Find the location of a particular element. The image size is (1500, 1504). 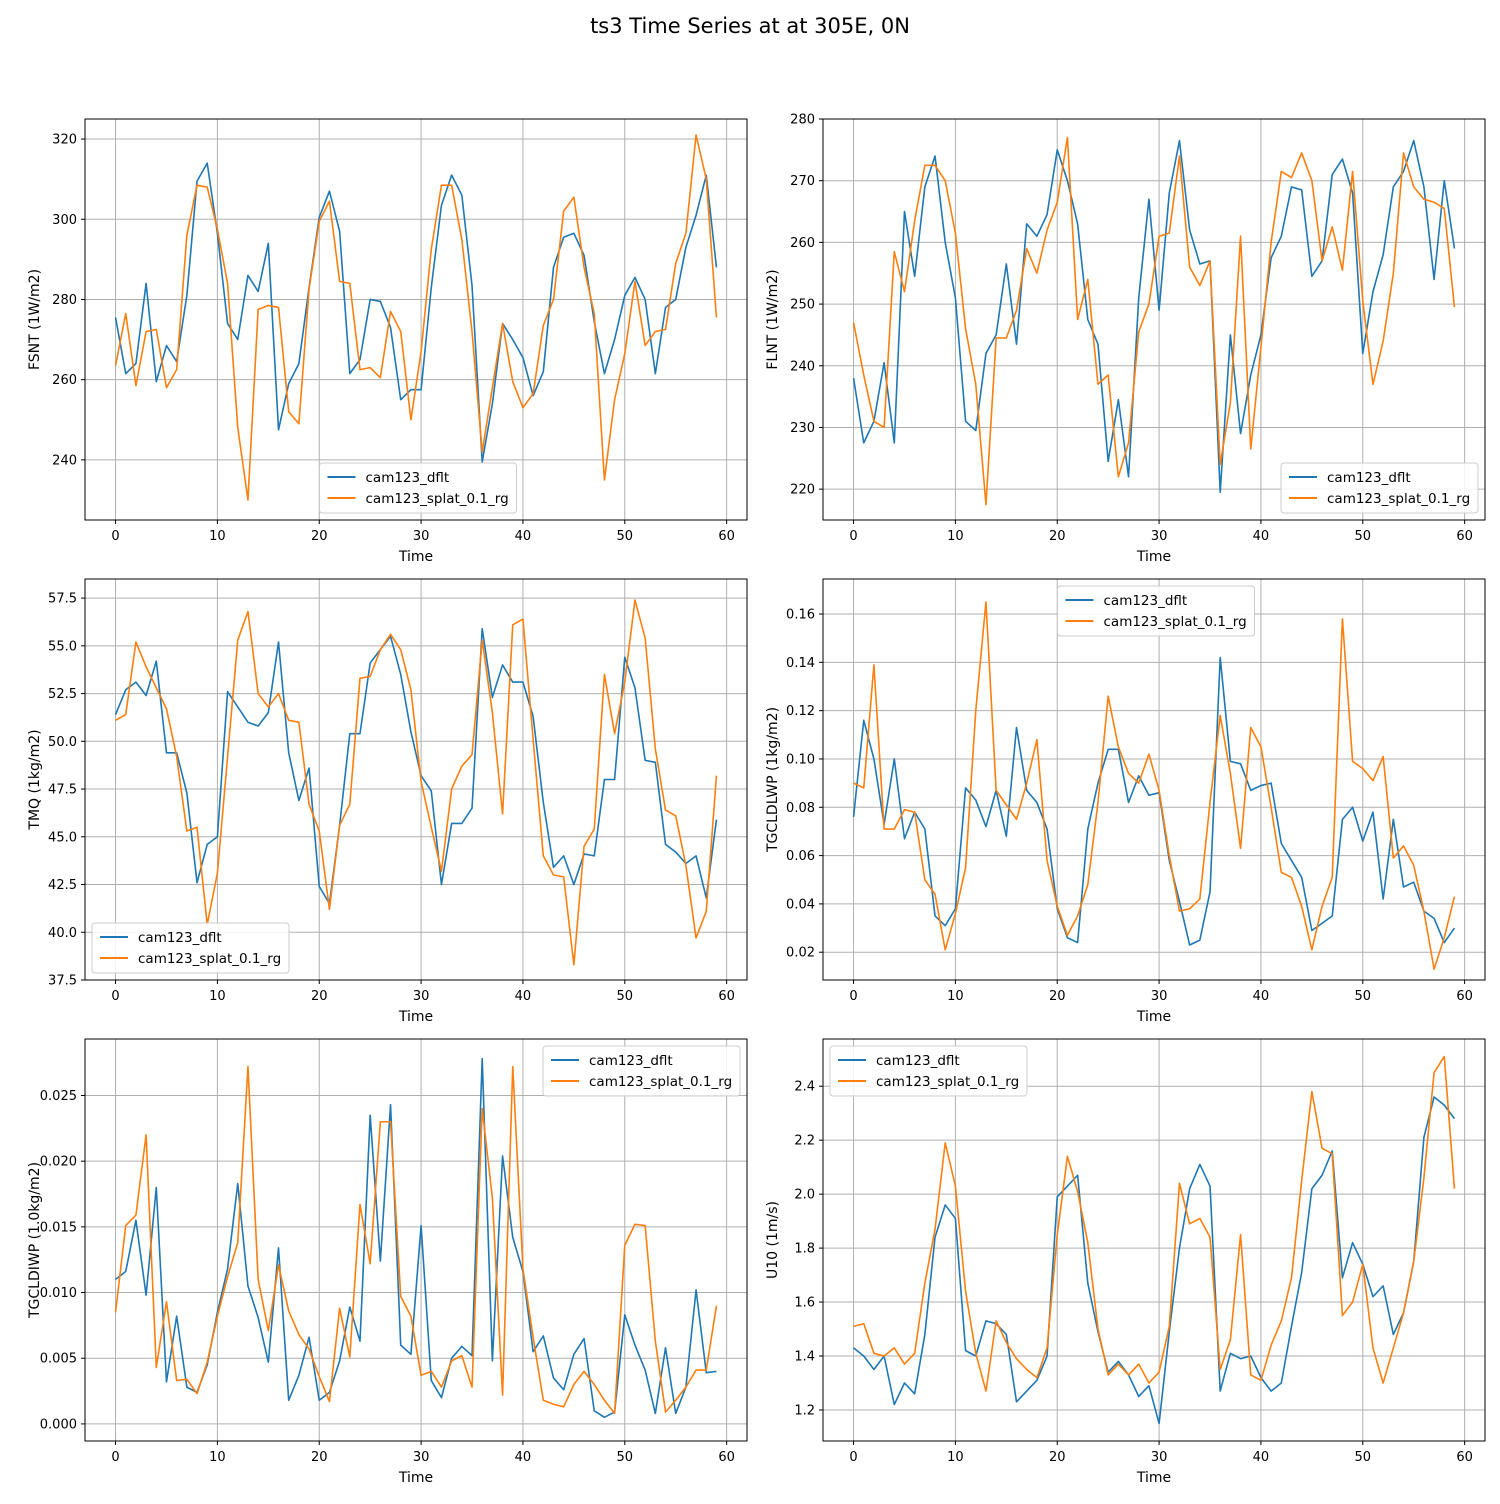

y-tick-label: 0.08 is located at coordinates (800, 808).